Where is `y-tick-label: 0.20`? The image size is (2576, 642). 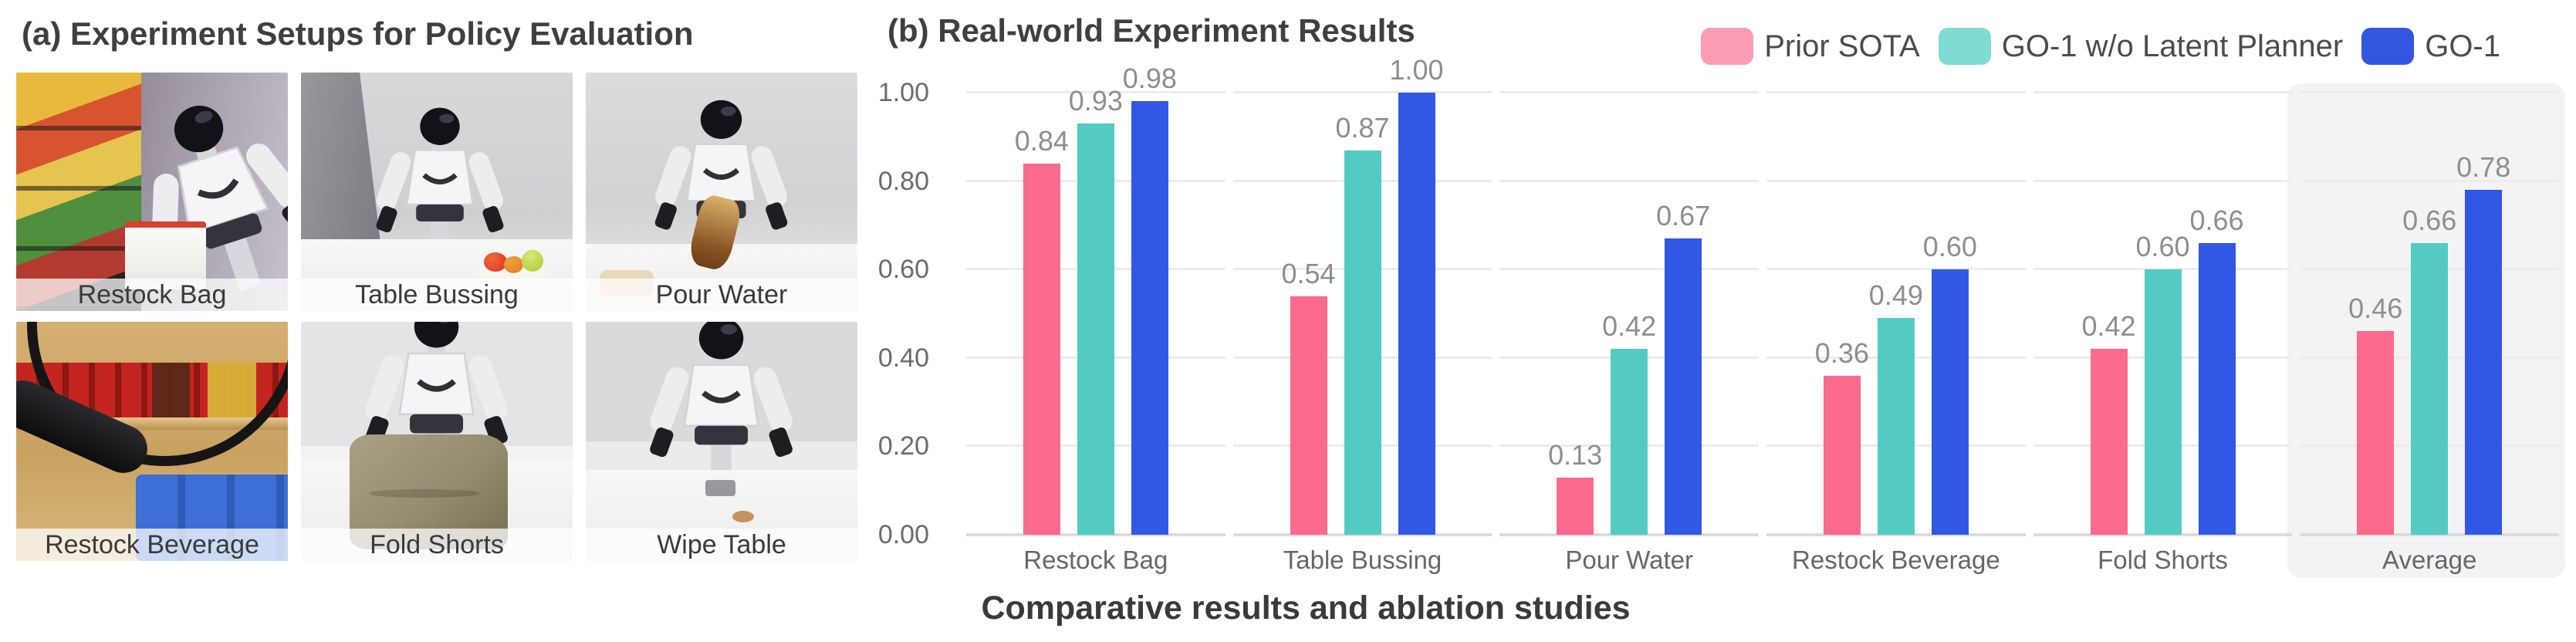
y-tick-label: 0.20 is located at coordinates (903, 446).